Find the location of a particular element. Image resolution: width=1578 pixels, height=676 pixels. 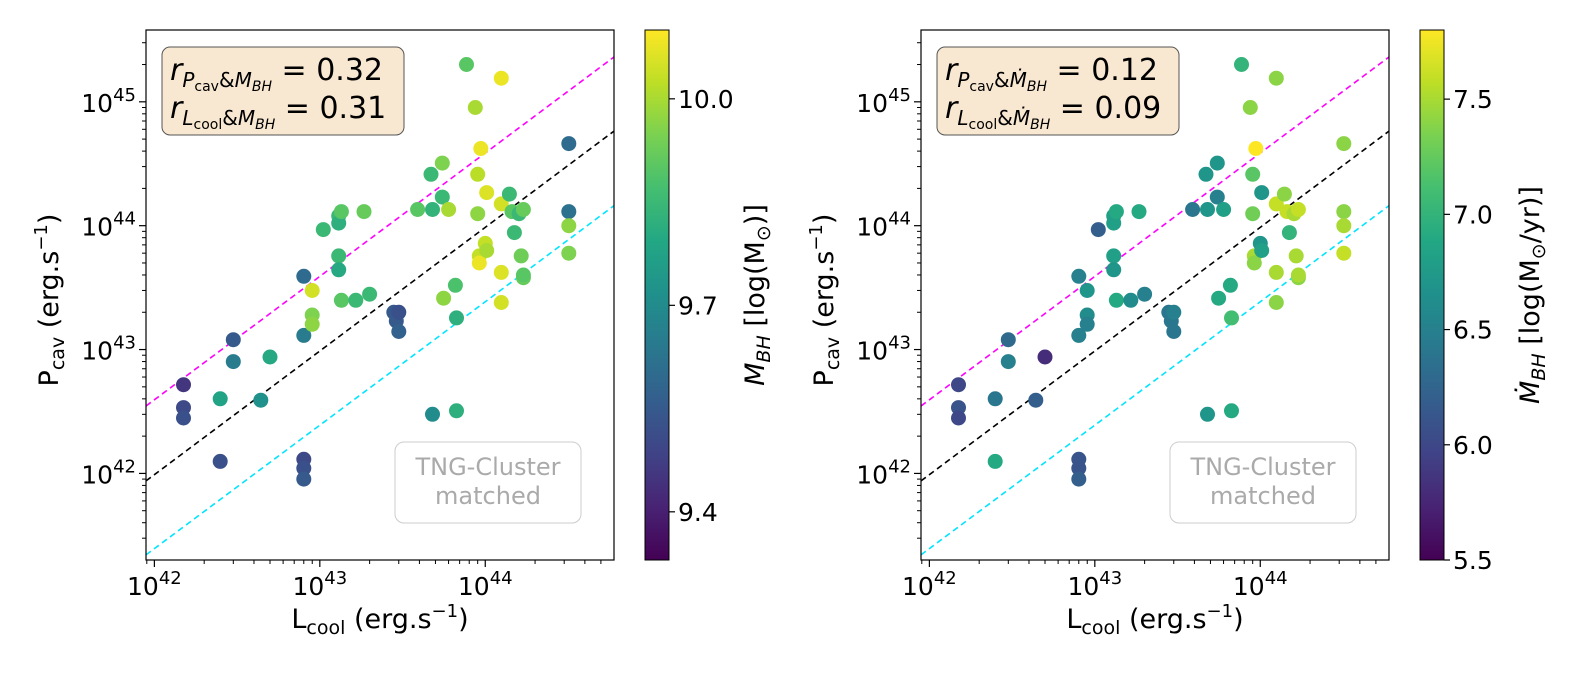

y-tick-label: 1043 is located at coordinates (883, 349).